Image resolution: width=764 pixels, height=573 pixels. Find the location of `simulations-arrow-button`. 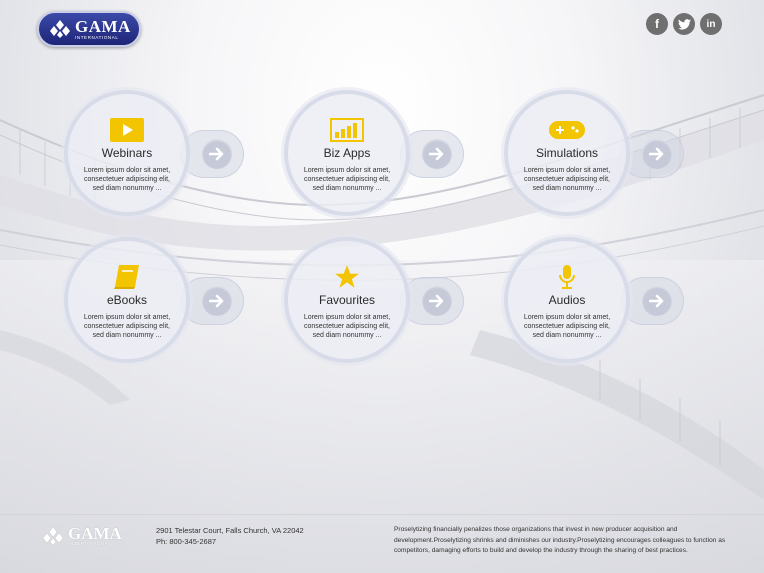

simulations-arrow-button is located at coordinates (657, 154).